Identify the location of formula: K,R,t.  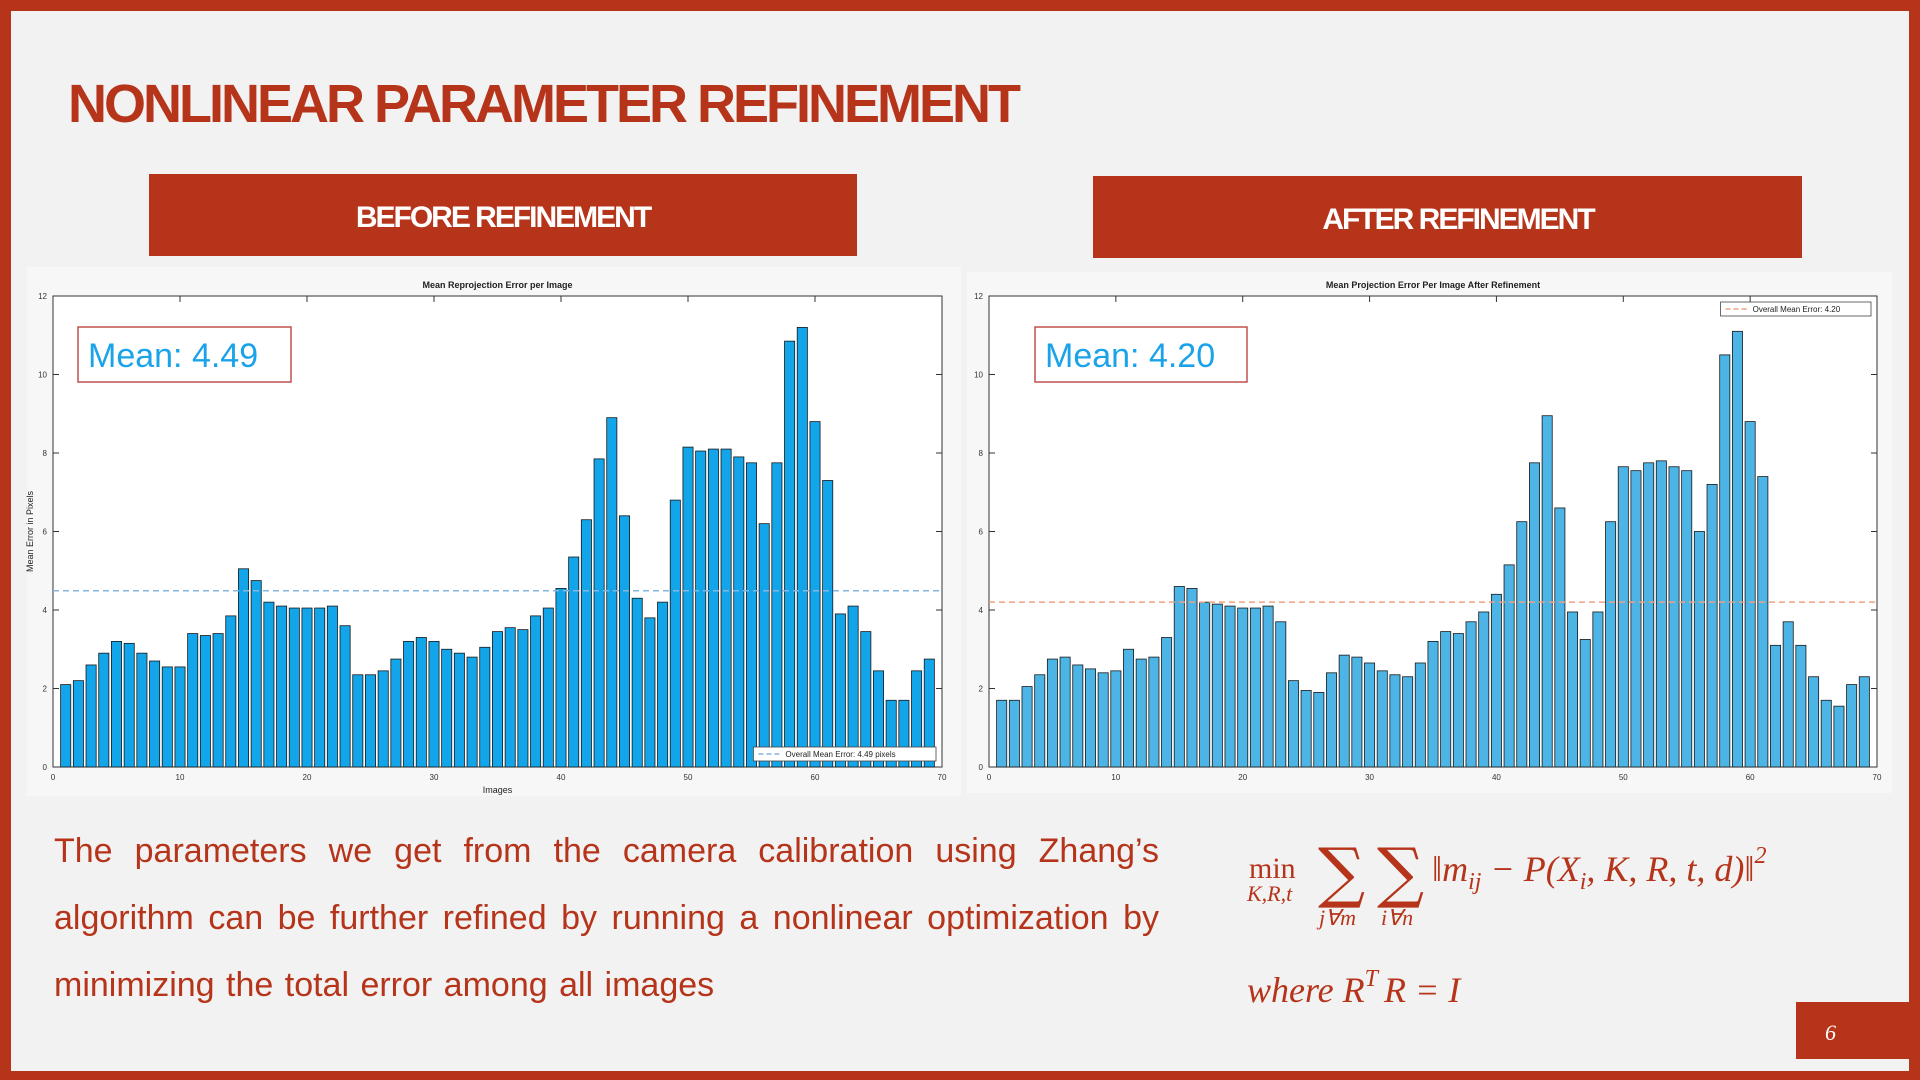
(1269, 893).